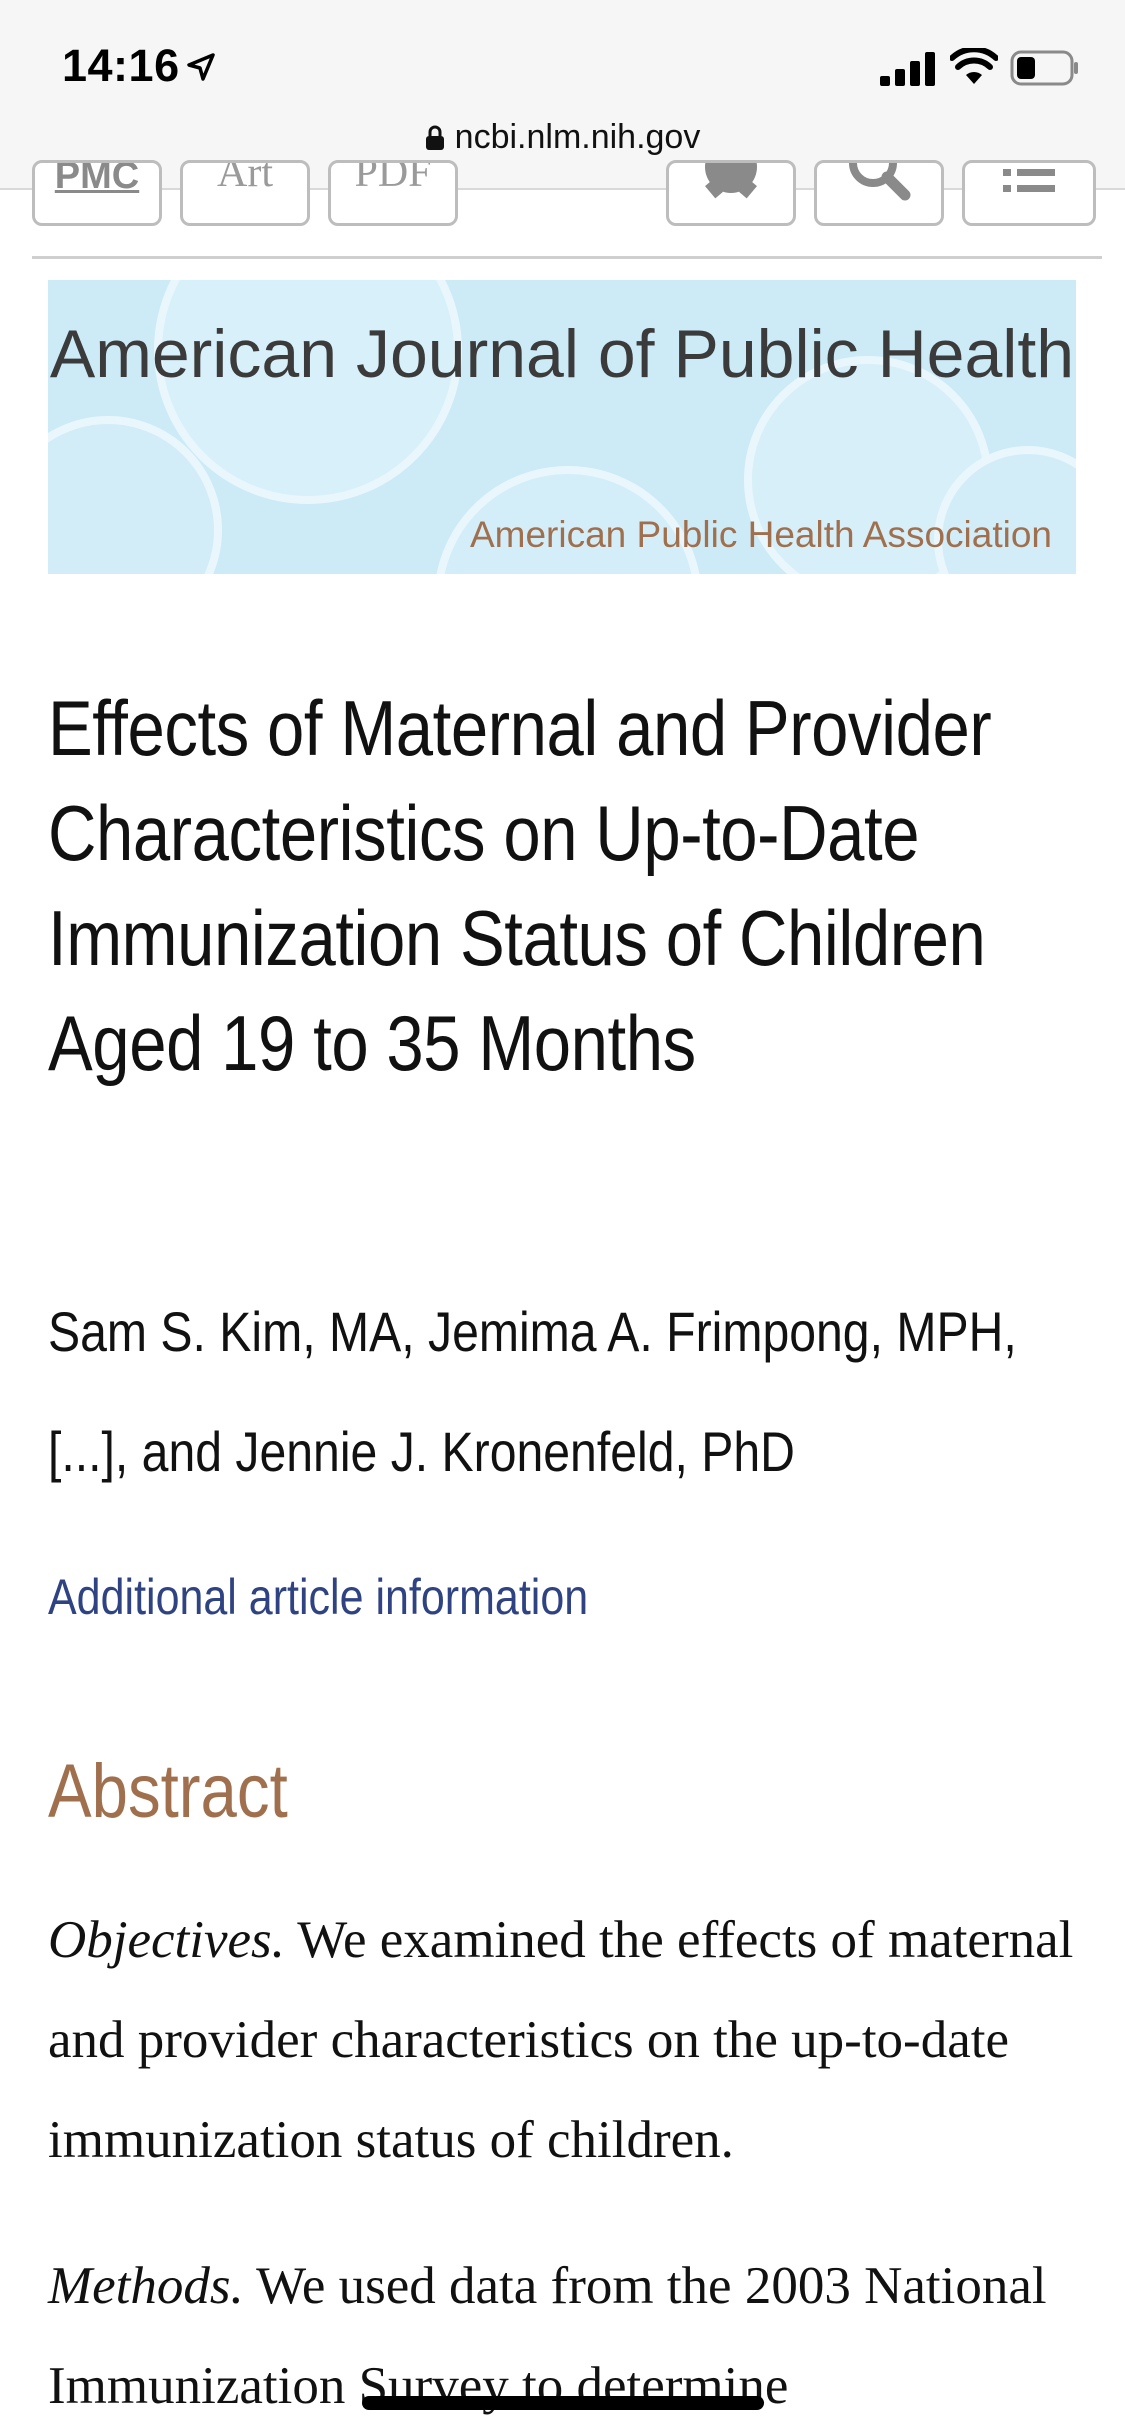  Describe the element at coordinates (201, 67) in the screenshot. I see `location-arrow-icon` at that location.